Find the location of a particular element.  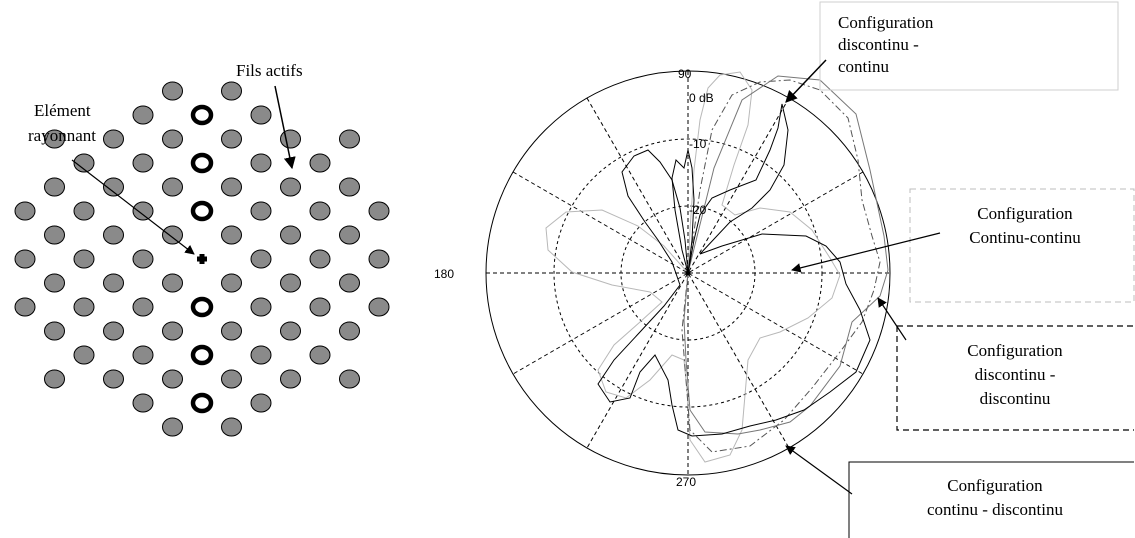

legend-1: Configuration discontinu - continu is located at coordinates (897, 45).